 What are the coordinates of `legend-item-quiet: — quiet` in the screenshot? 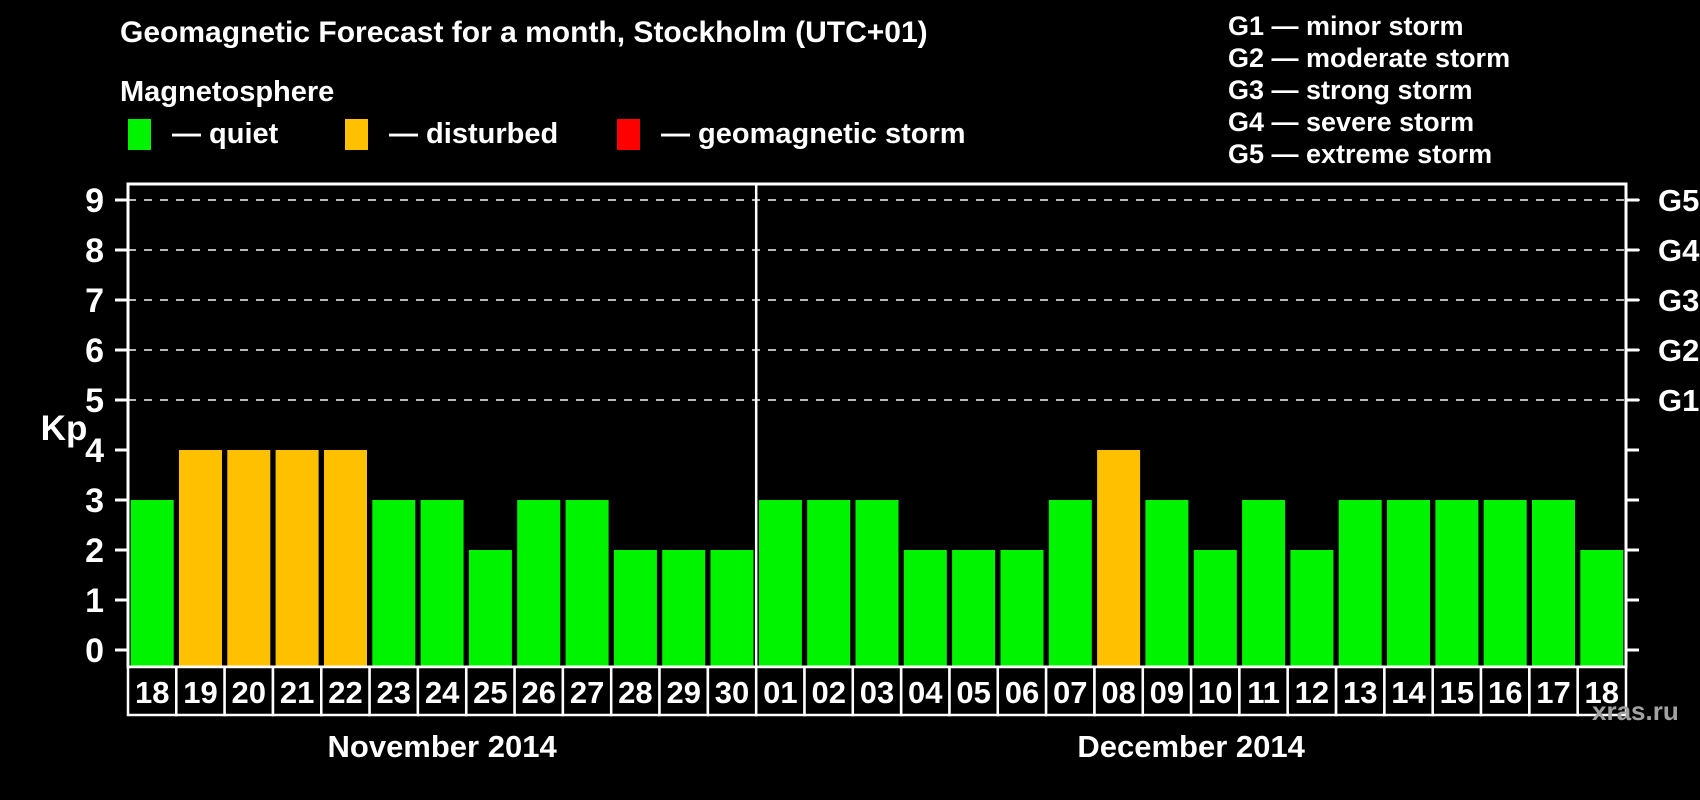 It's located at (203, 134).